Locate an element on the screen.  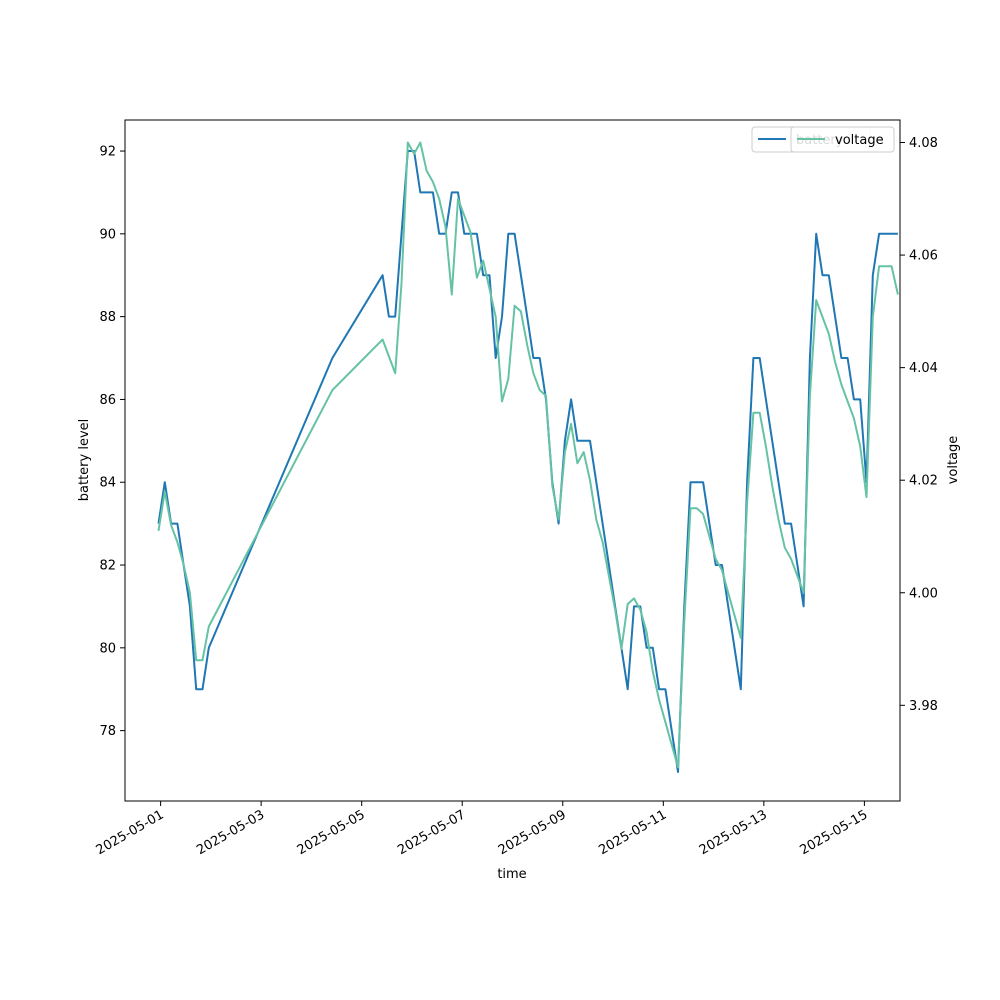
y-left-tick-label: 84 is located at coordinates (107, 483).